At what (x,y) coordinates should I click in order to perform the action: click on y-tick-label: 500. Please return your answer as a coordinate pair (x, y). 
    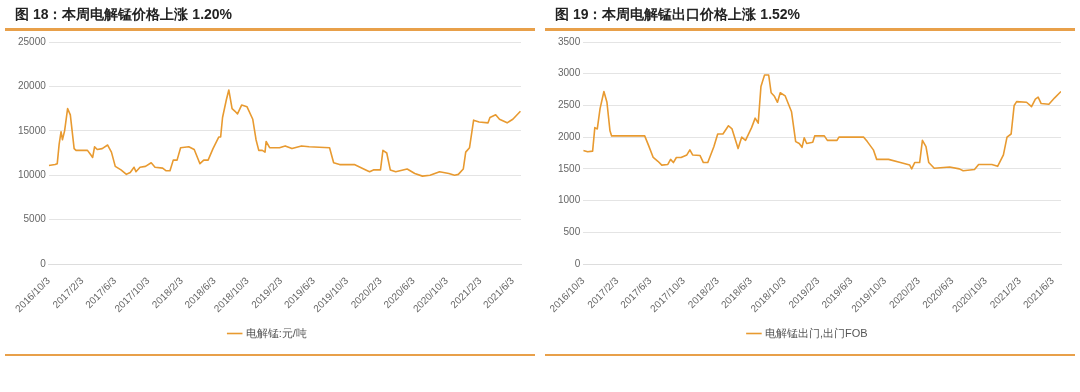
    Looking at the image, I should click on (572, 232).